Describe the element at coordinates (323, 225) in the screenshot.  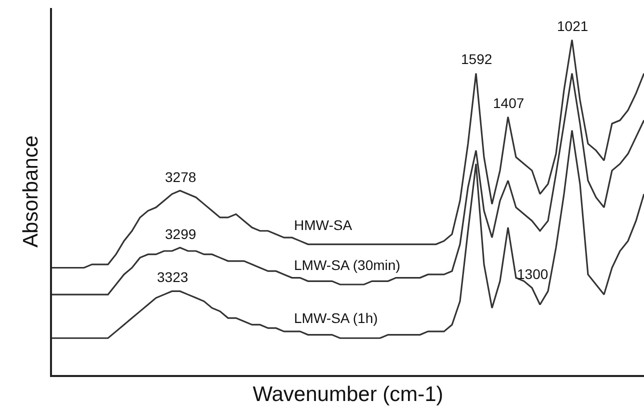
I see `series-label: HMW-SA` at that location.